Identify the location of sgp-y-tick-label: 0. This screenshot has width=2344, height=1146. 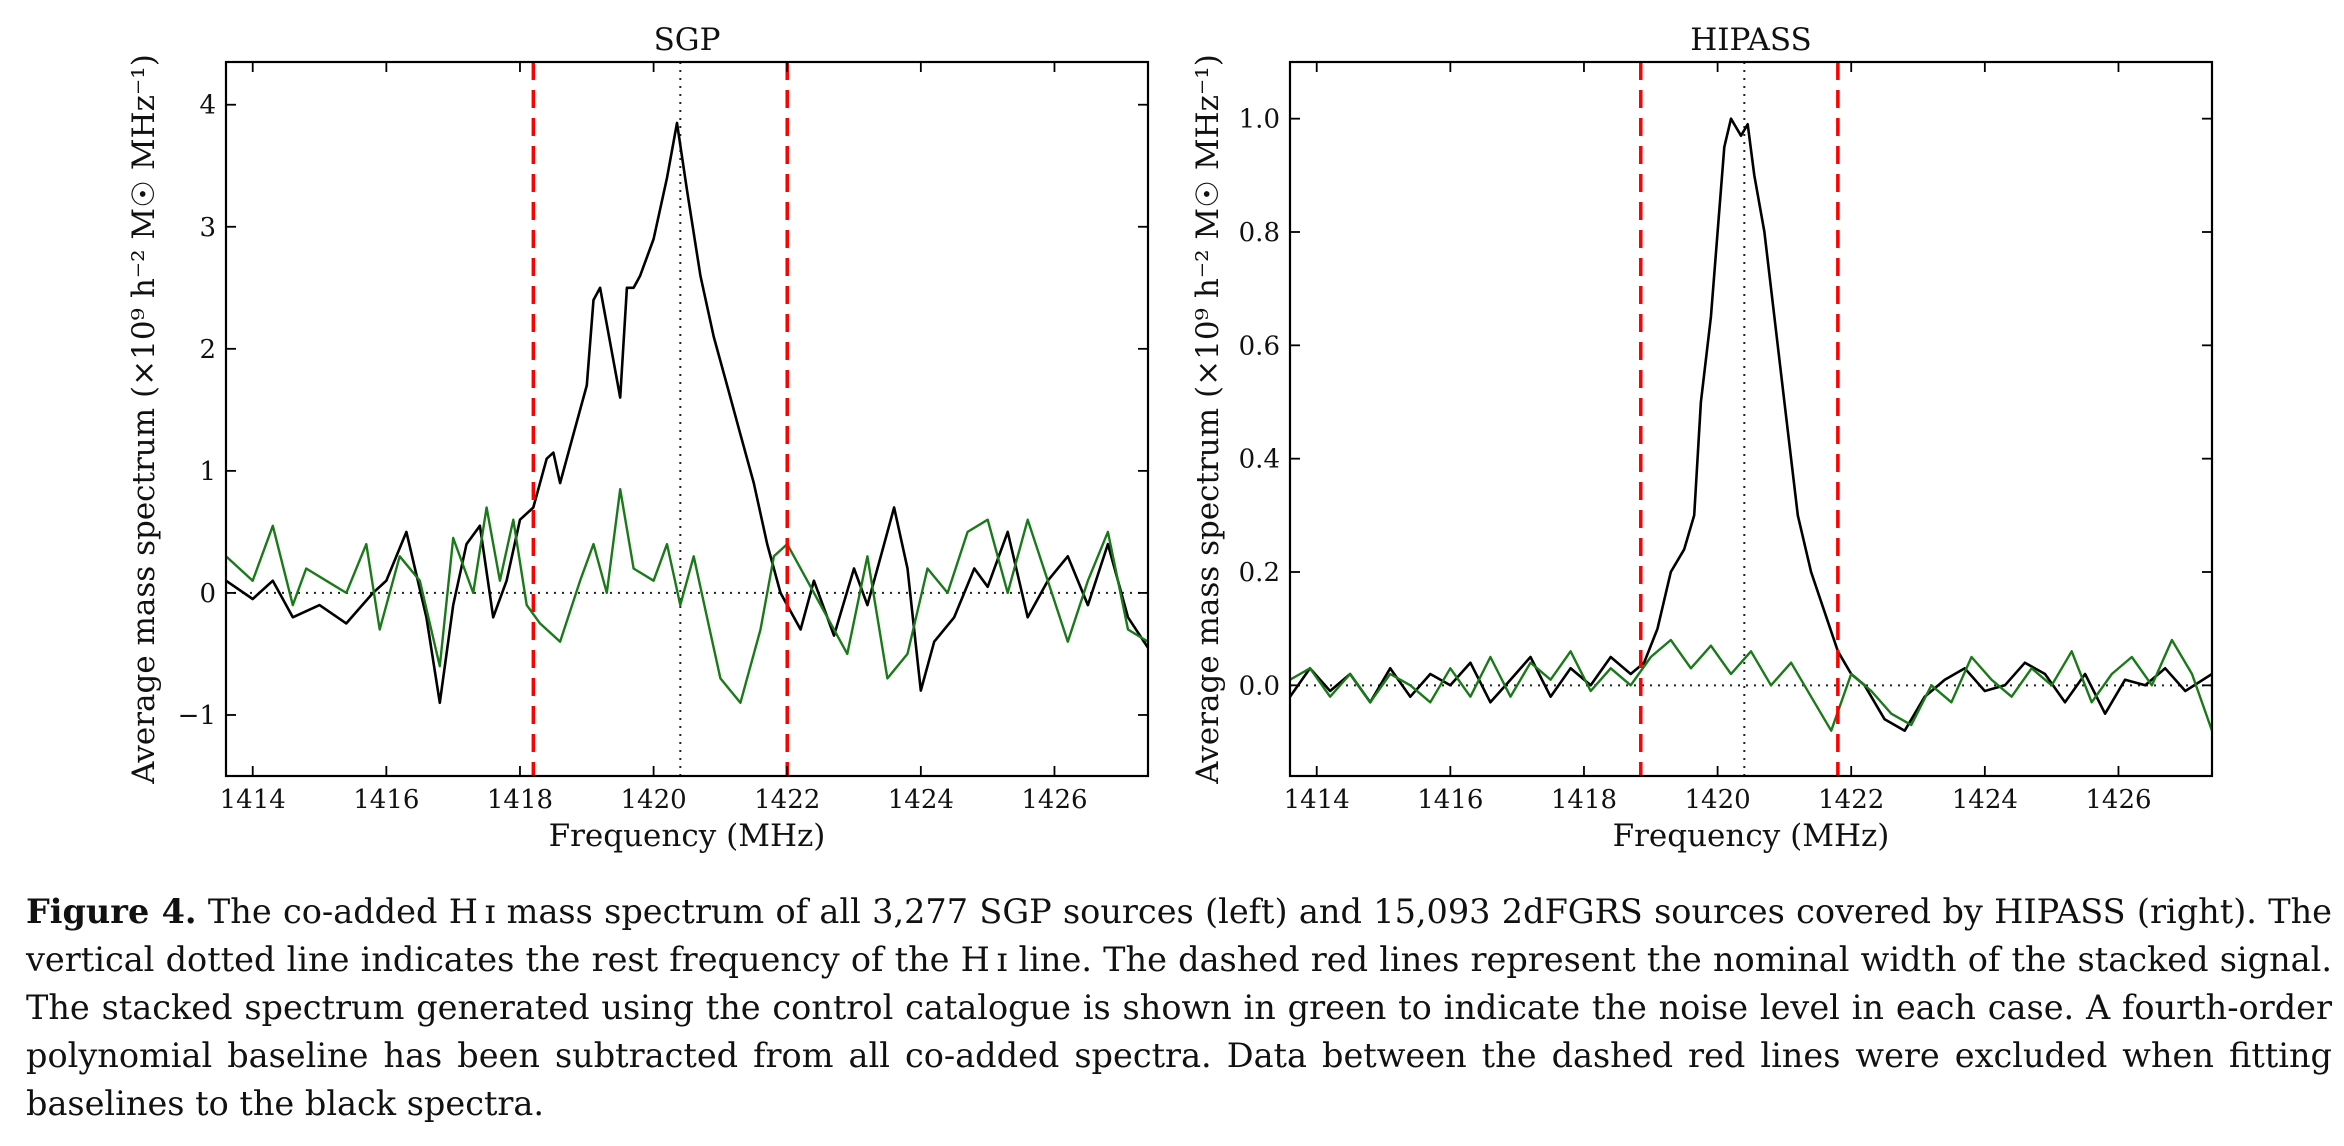
(207, 594).